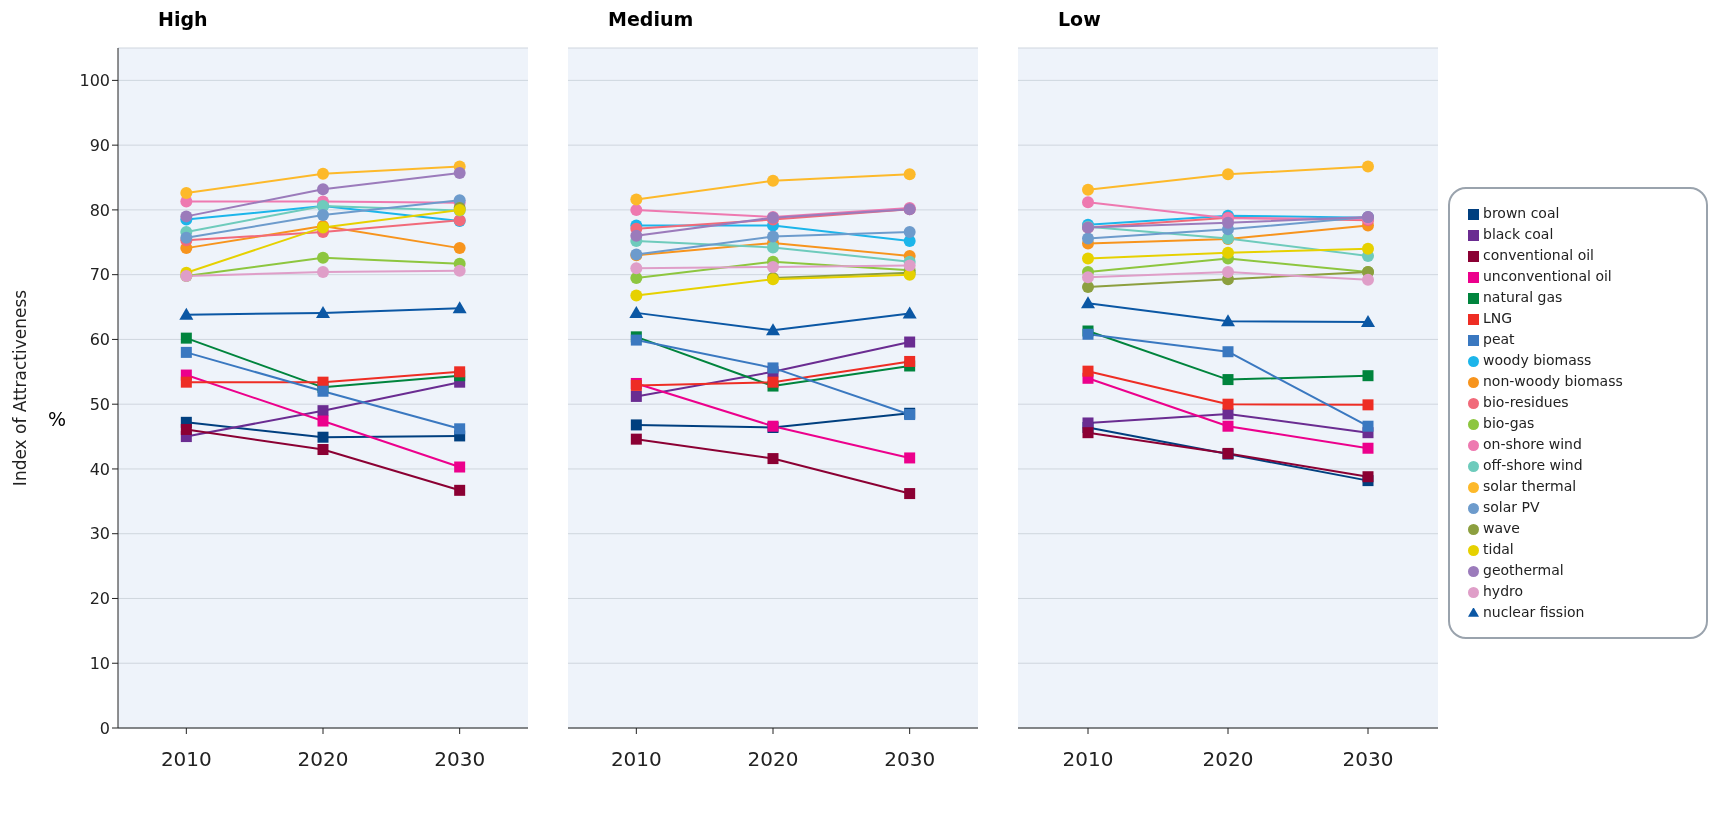 This screenshot has height=816, width=1719. What do you see at coordinates (1538, 255) in the screenshot?
I see `legend-label: conventional oil` at bounding box center [1538, 255].